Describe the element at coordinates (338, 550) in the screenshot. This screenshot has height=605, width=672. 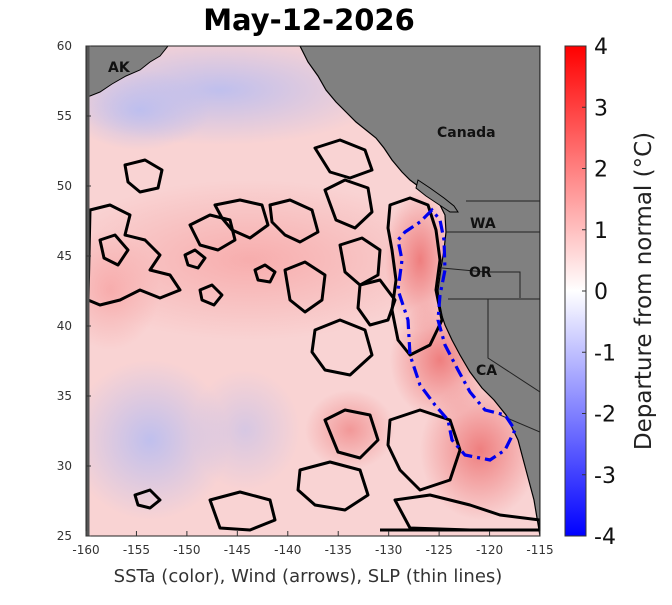
I see `x-tick-label: -135` at that location.